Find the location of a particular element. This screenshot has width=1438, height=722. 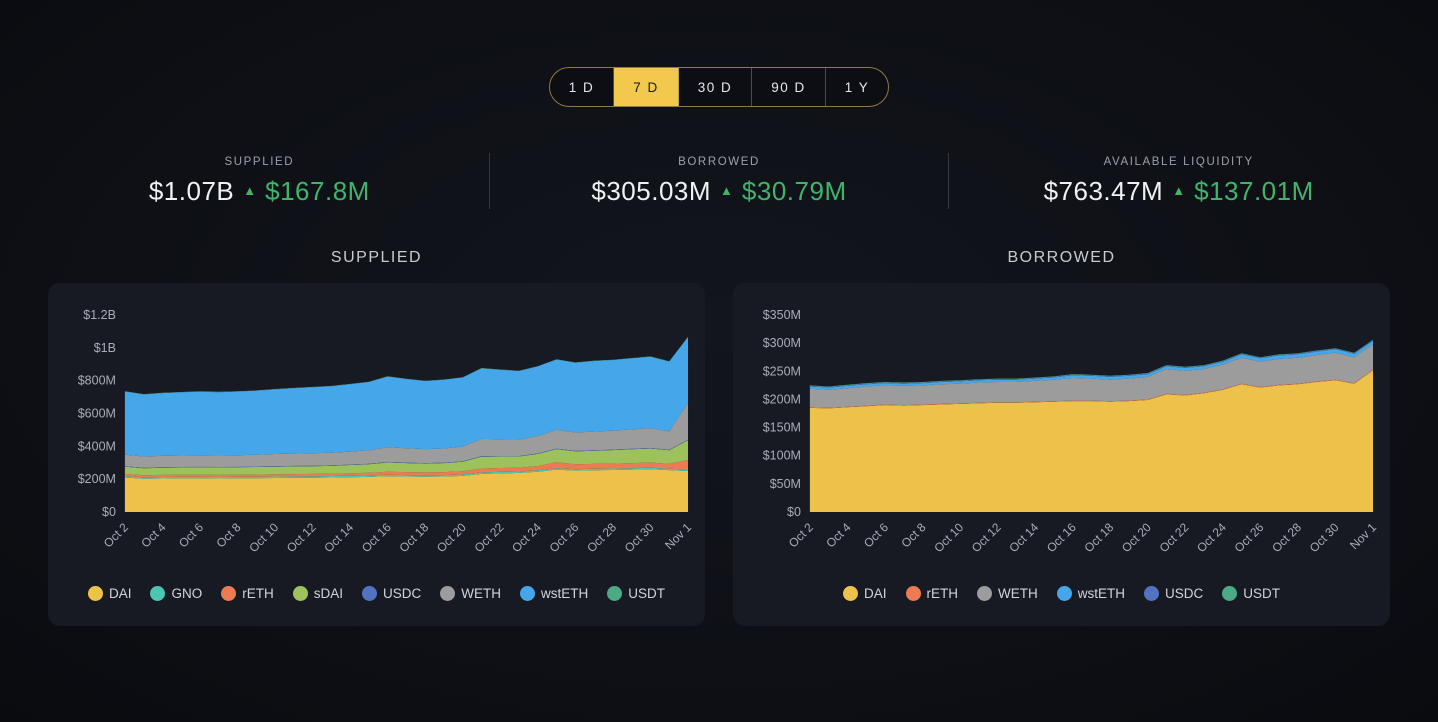

supplied-chart-title: SUPPLIED is located at coordinates (376, 257).